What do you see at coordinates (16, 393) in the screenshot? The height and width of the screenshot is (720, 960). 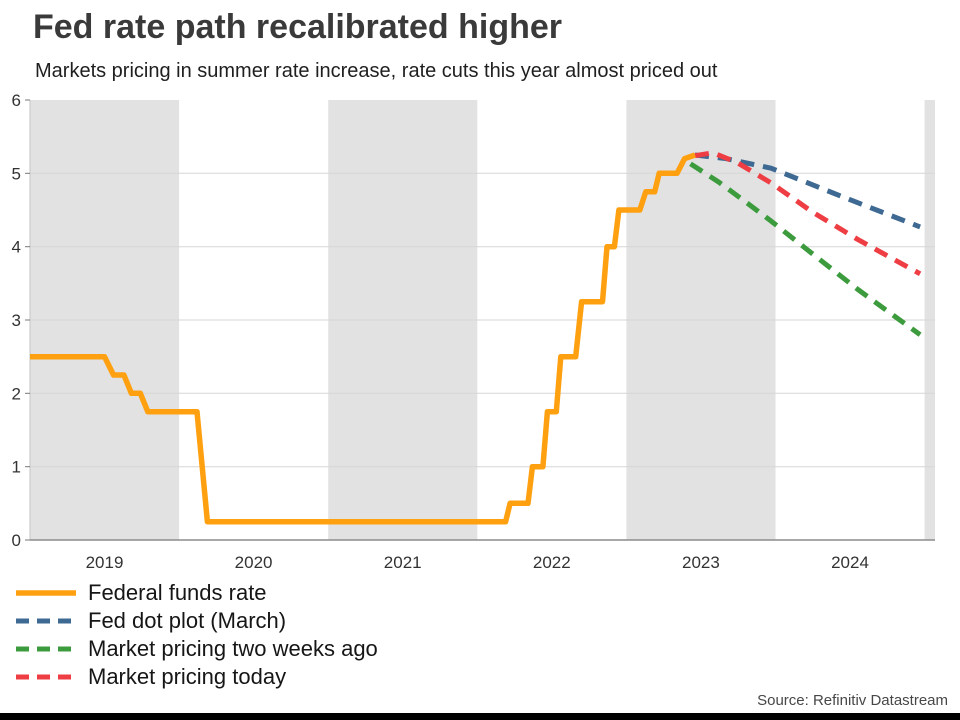 I see `y-tick-label: 2` at bounding box center [16, 393].